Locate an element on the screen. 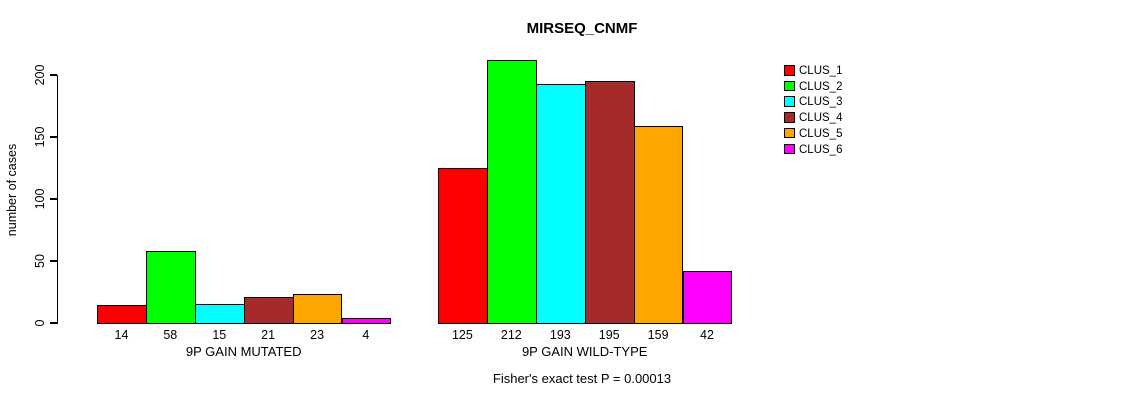 The width and height of the screenshot is (1140, 400). bar-value-label: 195 is located at coordinates (609, 335).